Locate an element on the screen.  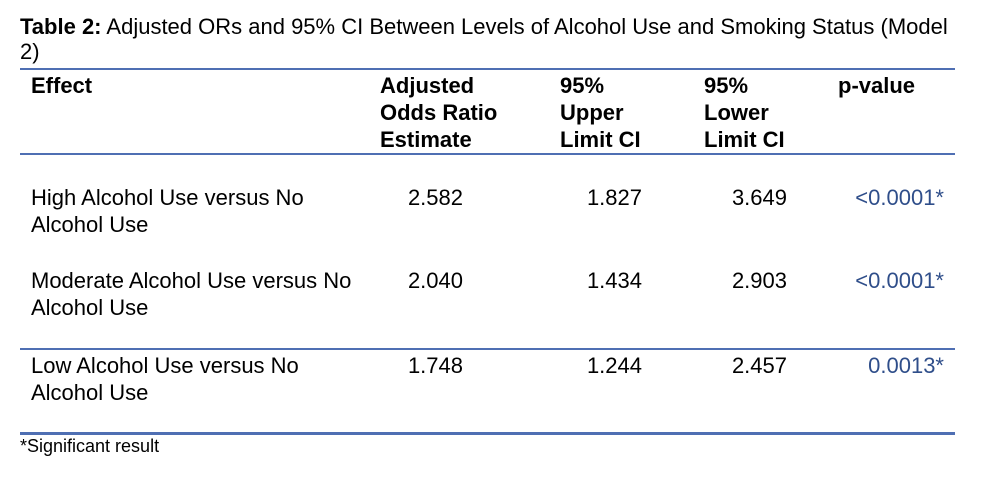
header-top-rule is located at coordinates (487, 69).